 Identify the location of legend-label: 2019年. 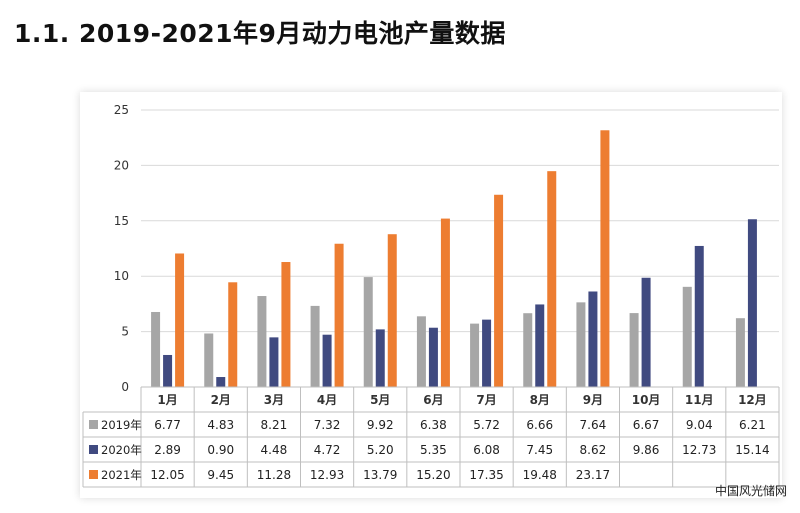
(121, 425).